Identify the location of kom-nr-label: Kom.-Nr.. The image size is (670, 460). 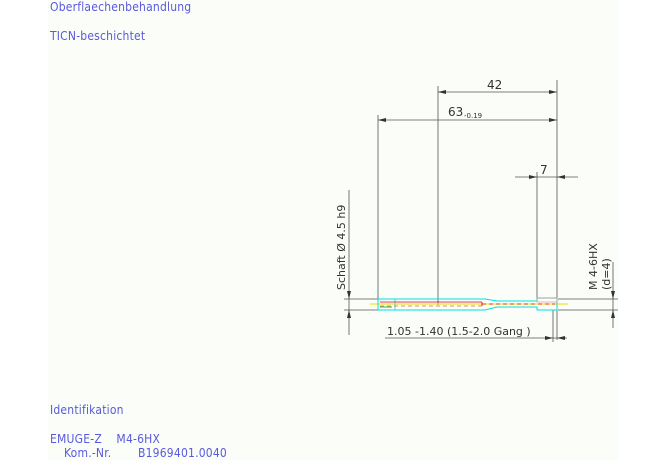
(88, 453).